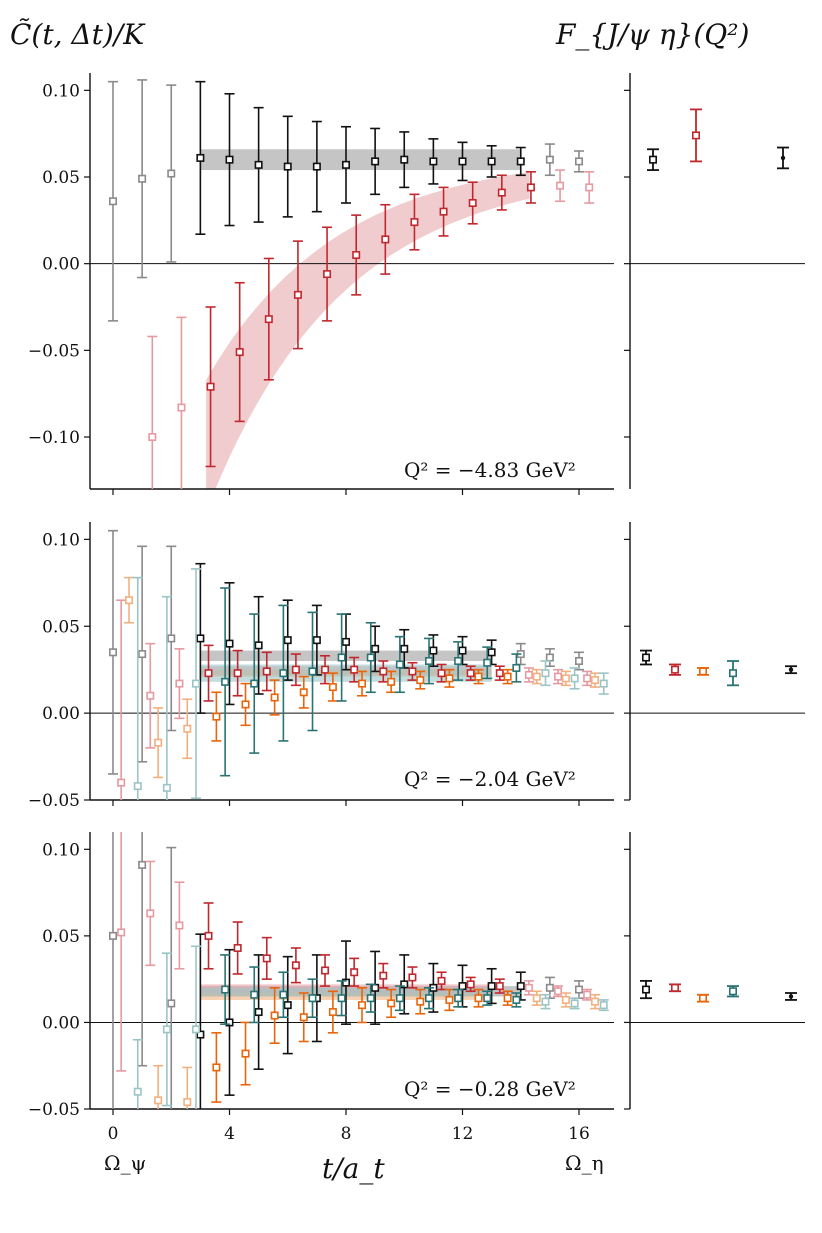 The image size is (822, 1233). What do you see at coordinates (113, 1134) in the screenshot?
I see `x-tick-label-0: 0` at bounding box center [113, 1134].